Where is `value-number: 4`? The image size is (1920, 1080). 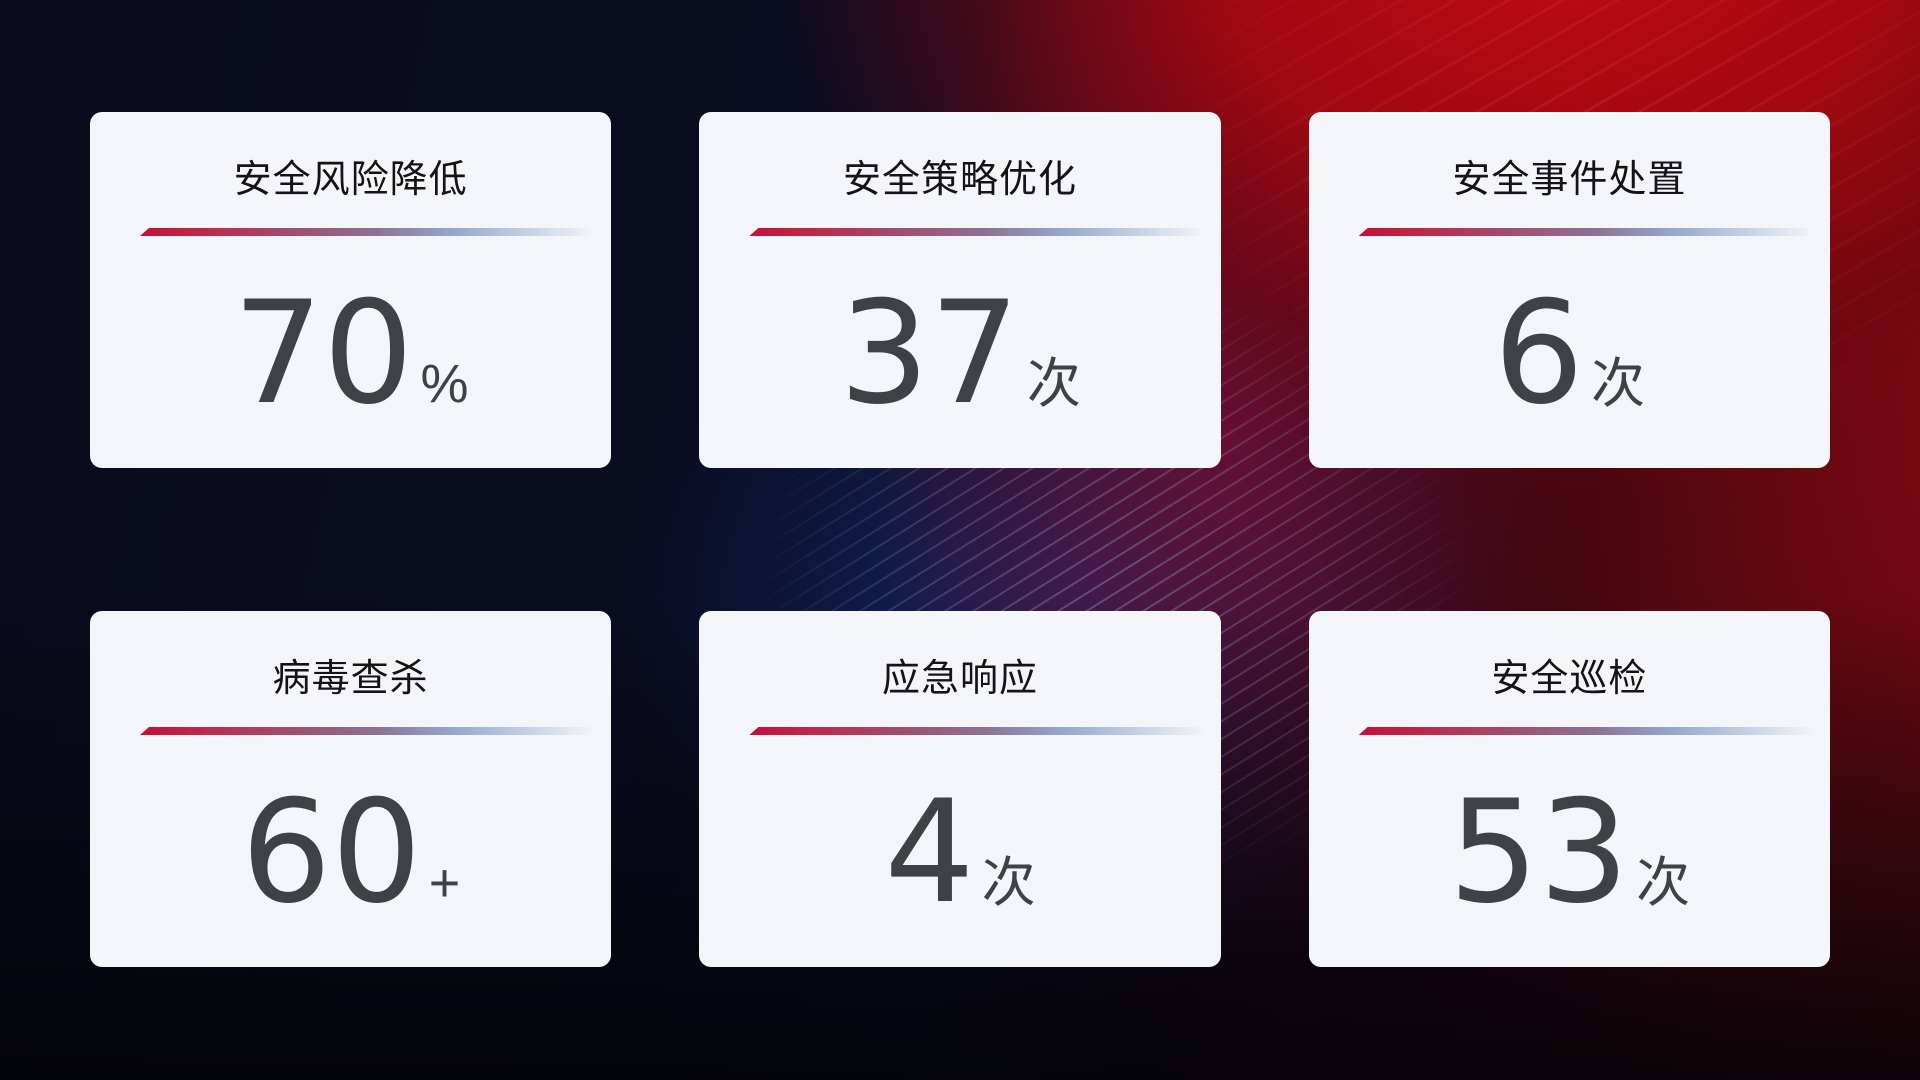
value-number: 4 is located at coordinates (929, 852).